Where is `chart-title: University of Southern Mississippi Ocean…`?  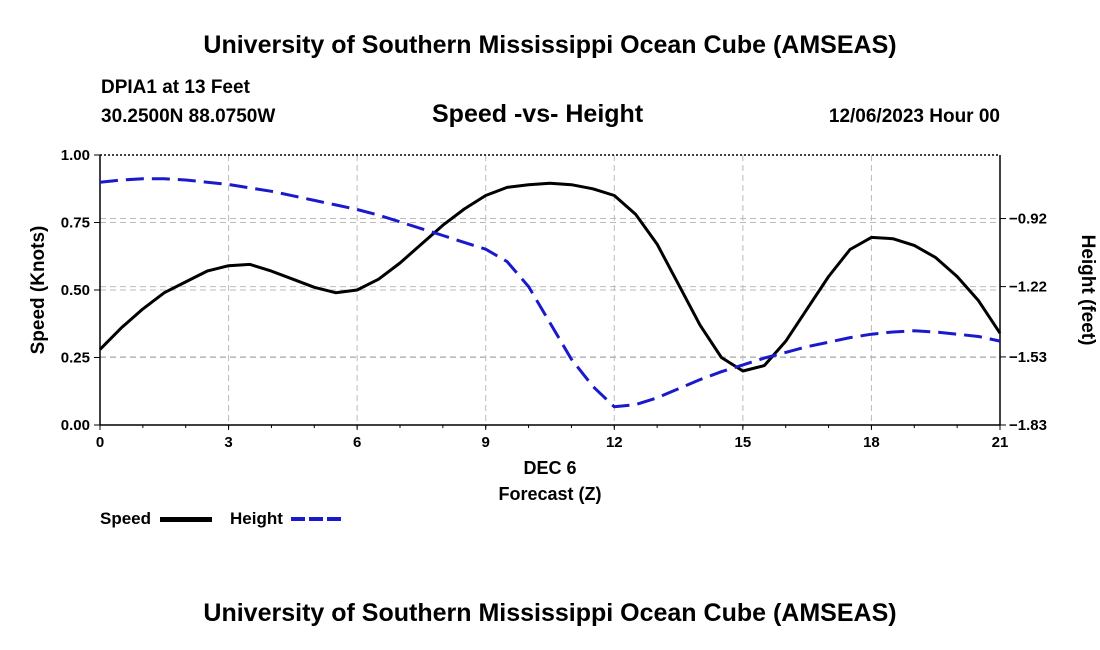
chart-title: University of Southern Mississippi Ocean… is located at coordinates (550, 45).